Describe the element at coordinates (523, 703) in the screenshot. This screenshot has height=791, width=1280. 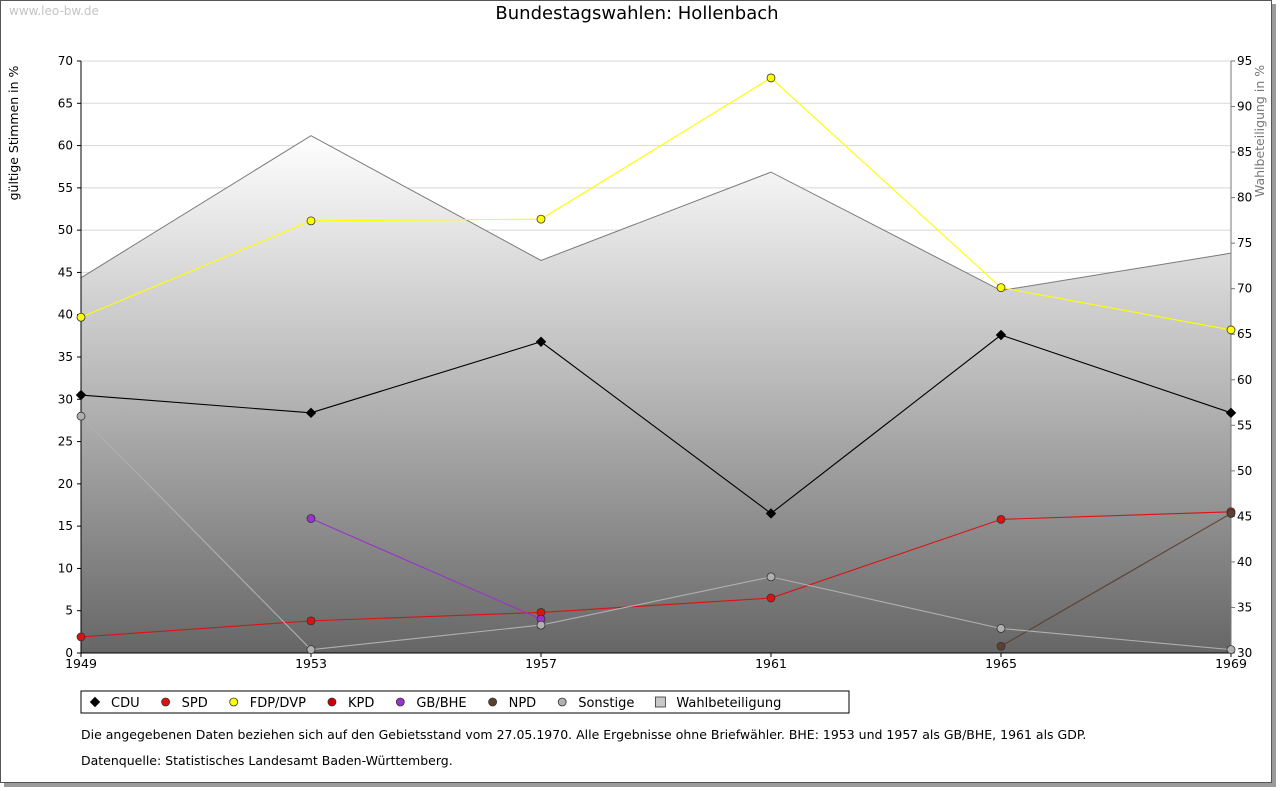
I see `legend-label-npd: NPD` at that location.